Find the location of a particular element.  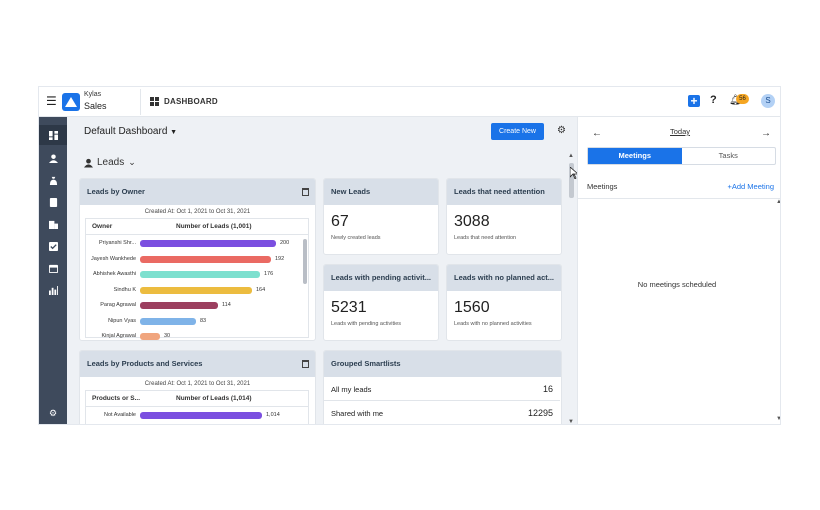

bar-row: Abhishek Awasthi 176 is located at coordinates (196, 275).